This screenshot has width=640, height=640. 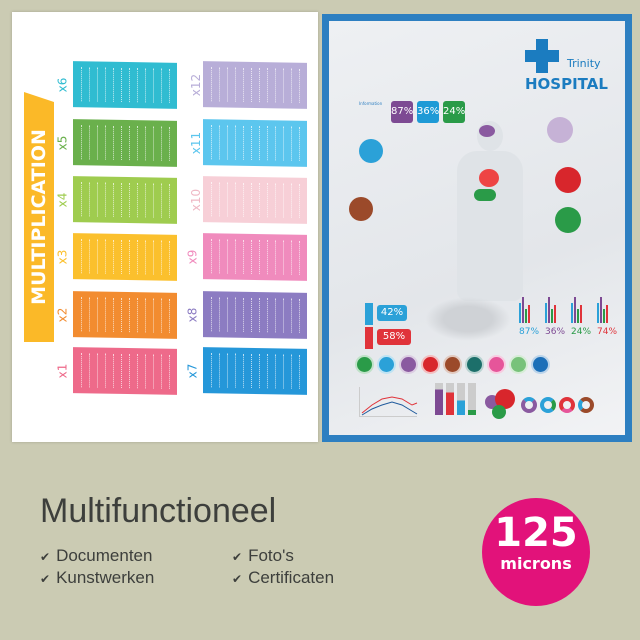 I want to click on percentage-tile: 36%, so click(x=428, y=112).